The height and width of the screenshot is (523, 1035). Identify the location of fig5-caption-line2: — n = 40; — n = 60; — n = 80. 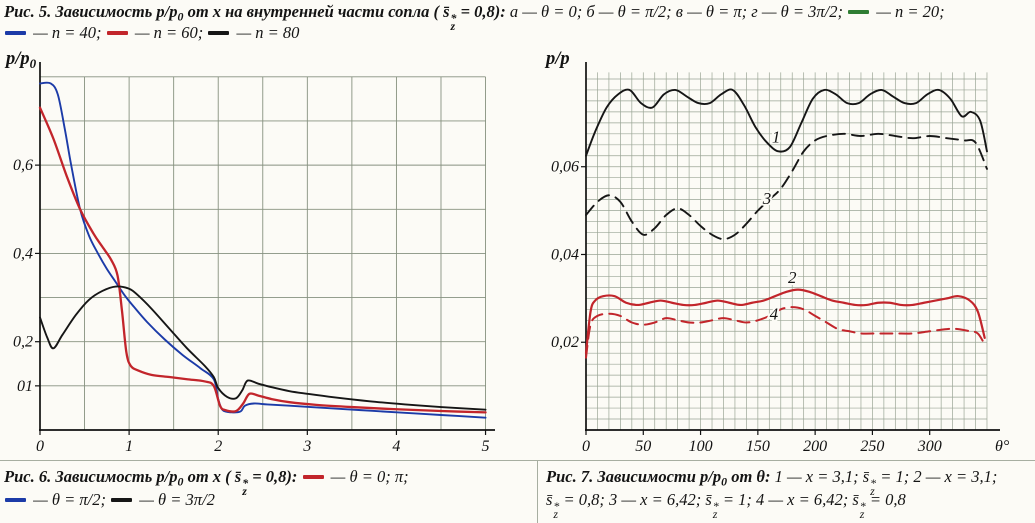
(474, 32).